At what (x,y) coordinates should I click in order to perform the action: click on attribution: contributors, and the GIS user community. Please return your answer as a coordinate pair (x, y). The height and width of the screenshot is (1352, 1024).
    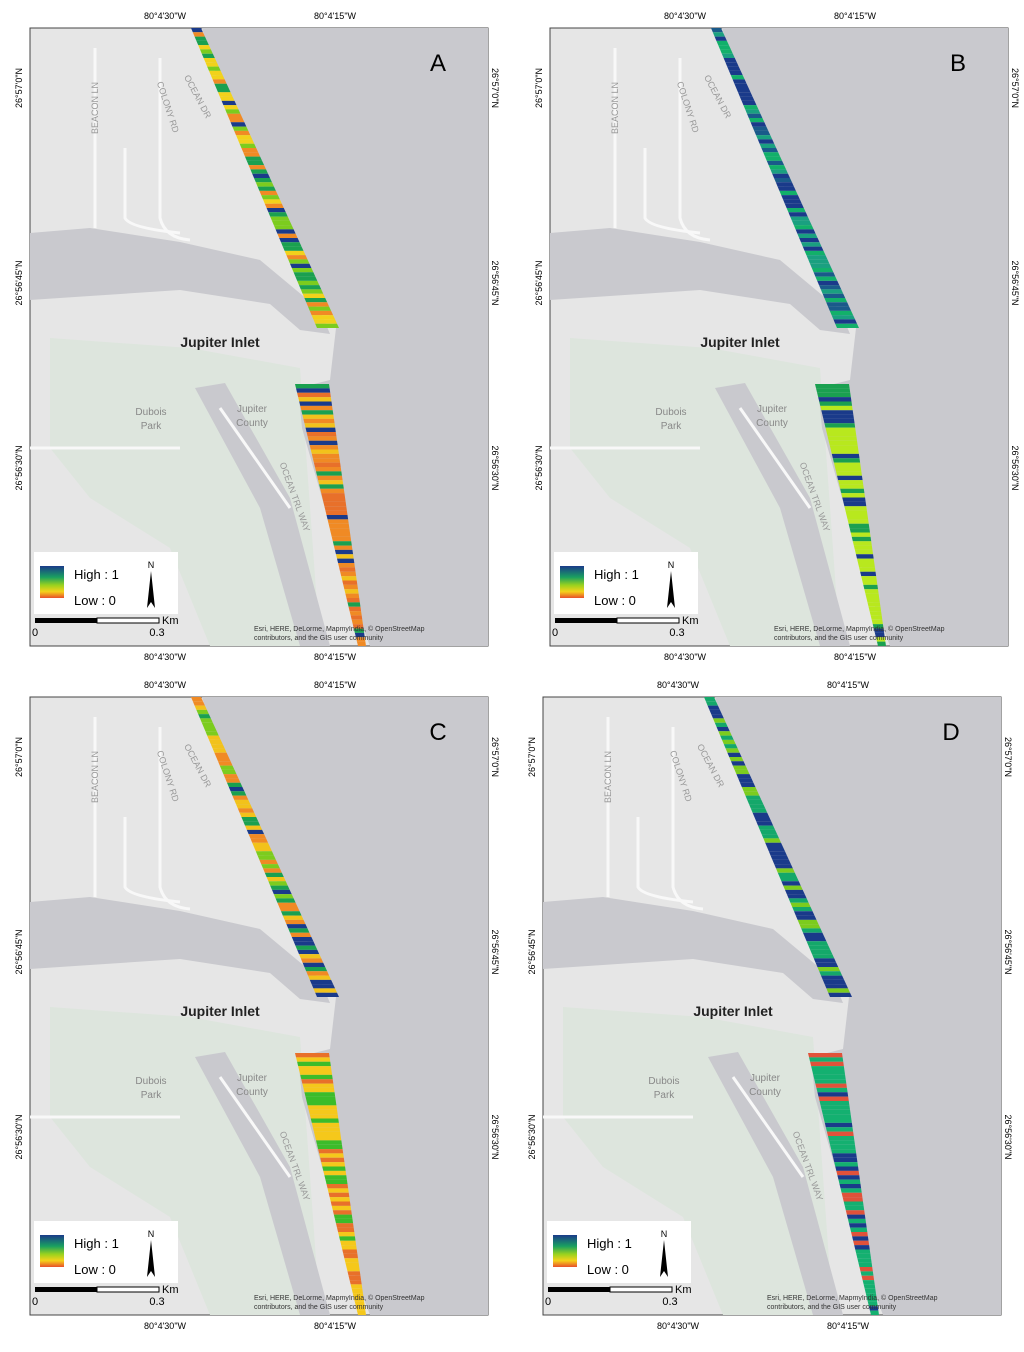
    Looking at the image, I should click on (319, 638).